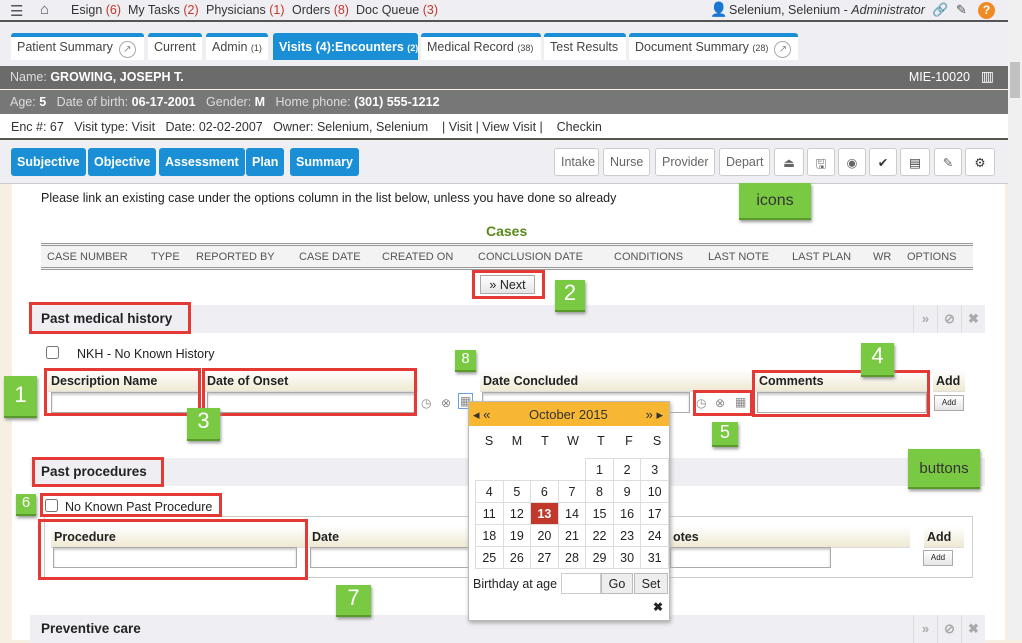 The width and height of the screenshot is (1022, 643). What do you see at coordinates (651, 583) in the screenshot?
I see `set-button: Set` at bounding box center [651, 583].